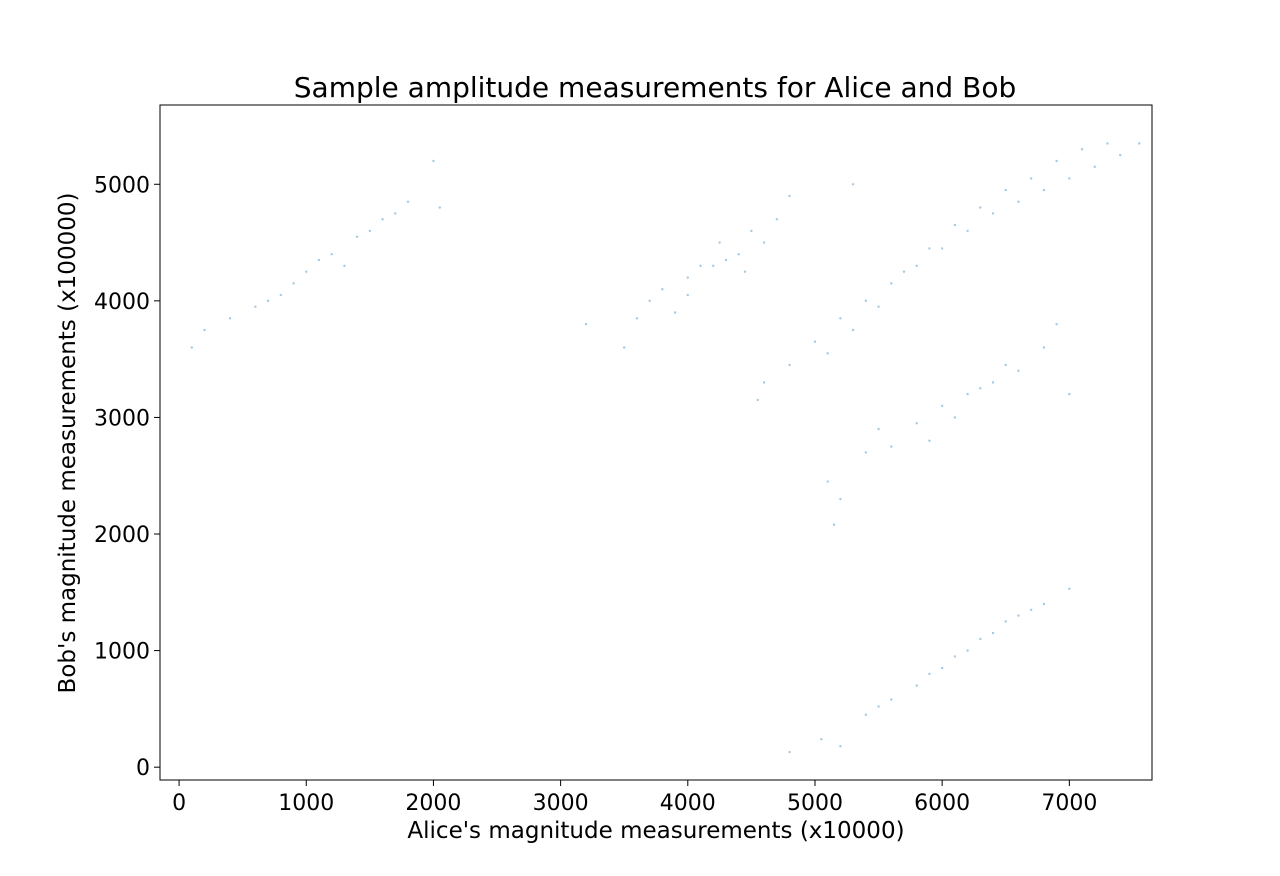 This screenshot has width=1280, height=876. What do you see at coordinates (143, 768) in the screenshot?
I see `y-tick-label: 0` at bounding box center [143, 768].